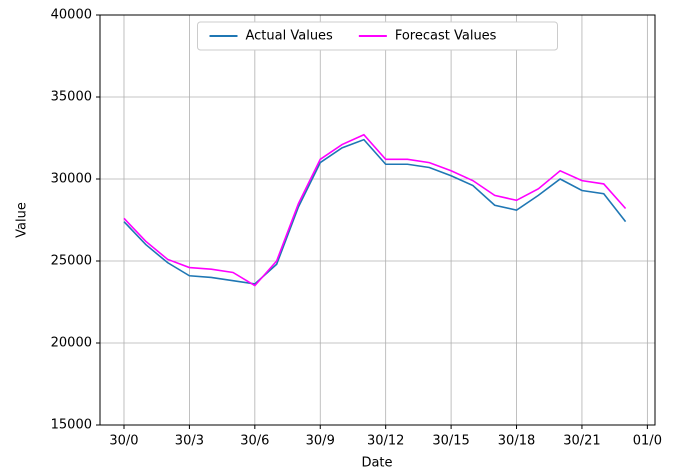  I want to click on y-tick-label: 20000, so click(71, 343).